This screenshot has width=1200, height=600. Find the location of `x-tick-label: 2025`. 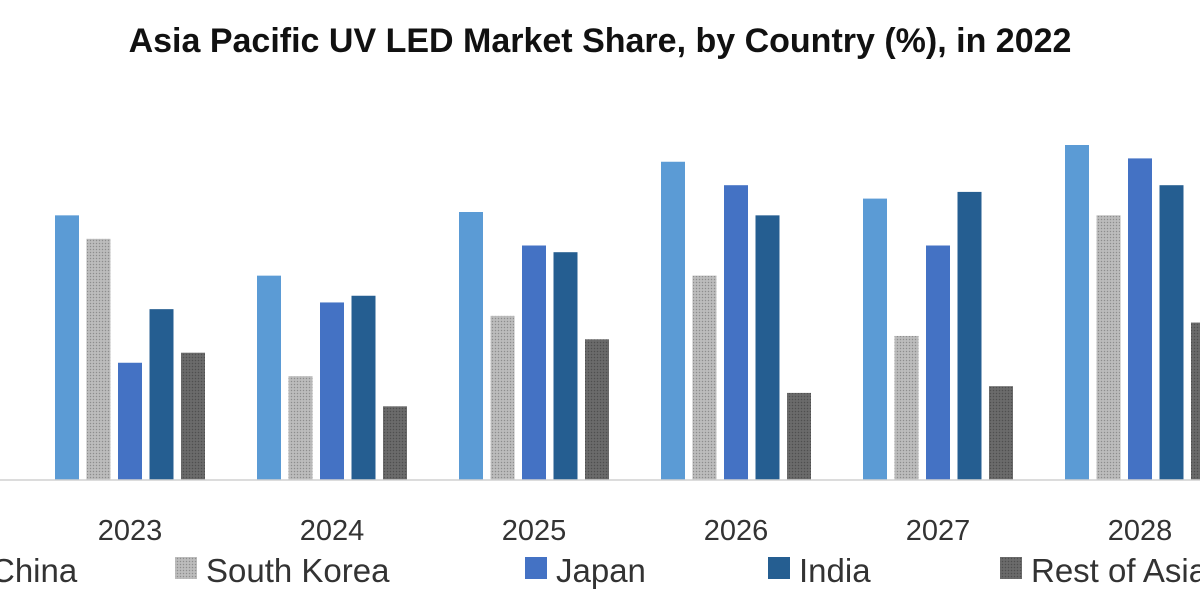

x-tick-label: 2025 is located at coordinates (534, 531).